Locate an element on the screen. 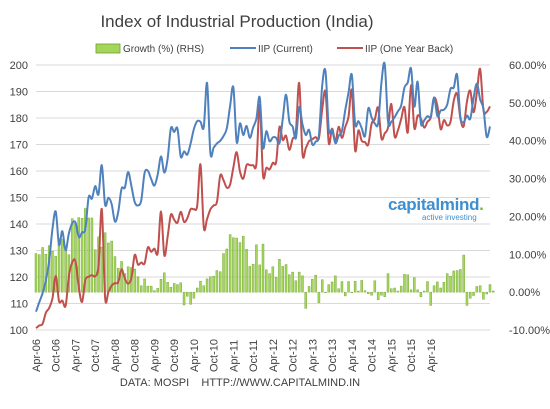 The height and width of the screenshot is (409, 550). x-tick-label: Apr-13 is located at coordinates (313, 355).